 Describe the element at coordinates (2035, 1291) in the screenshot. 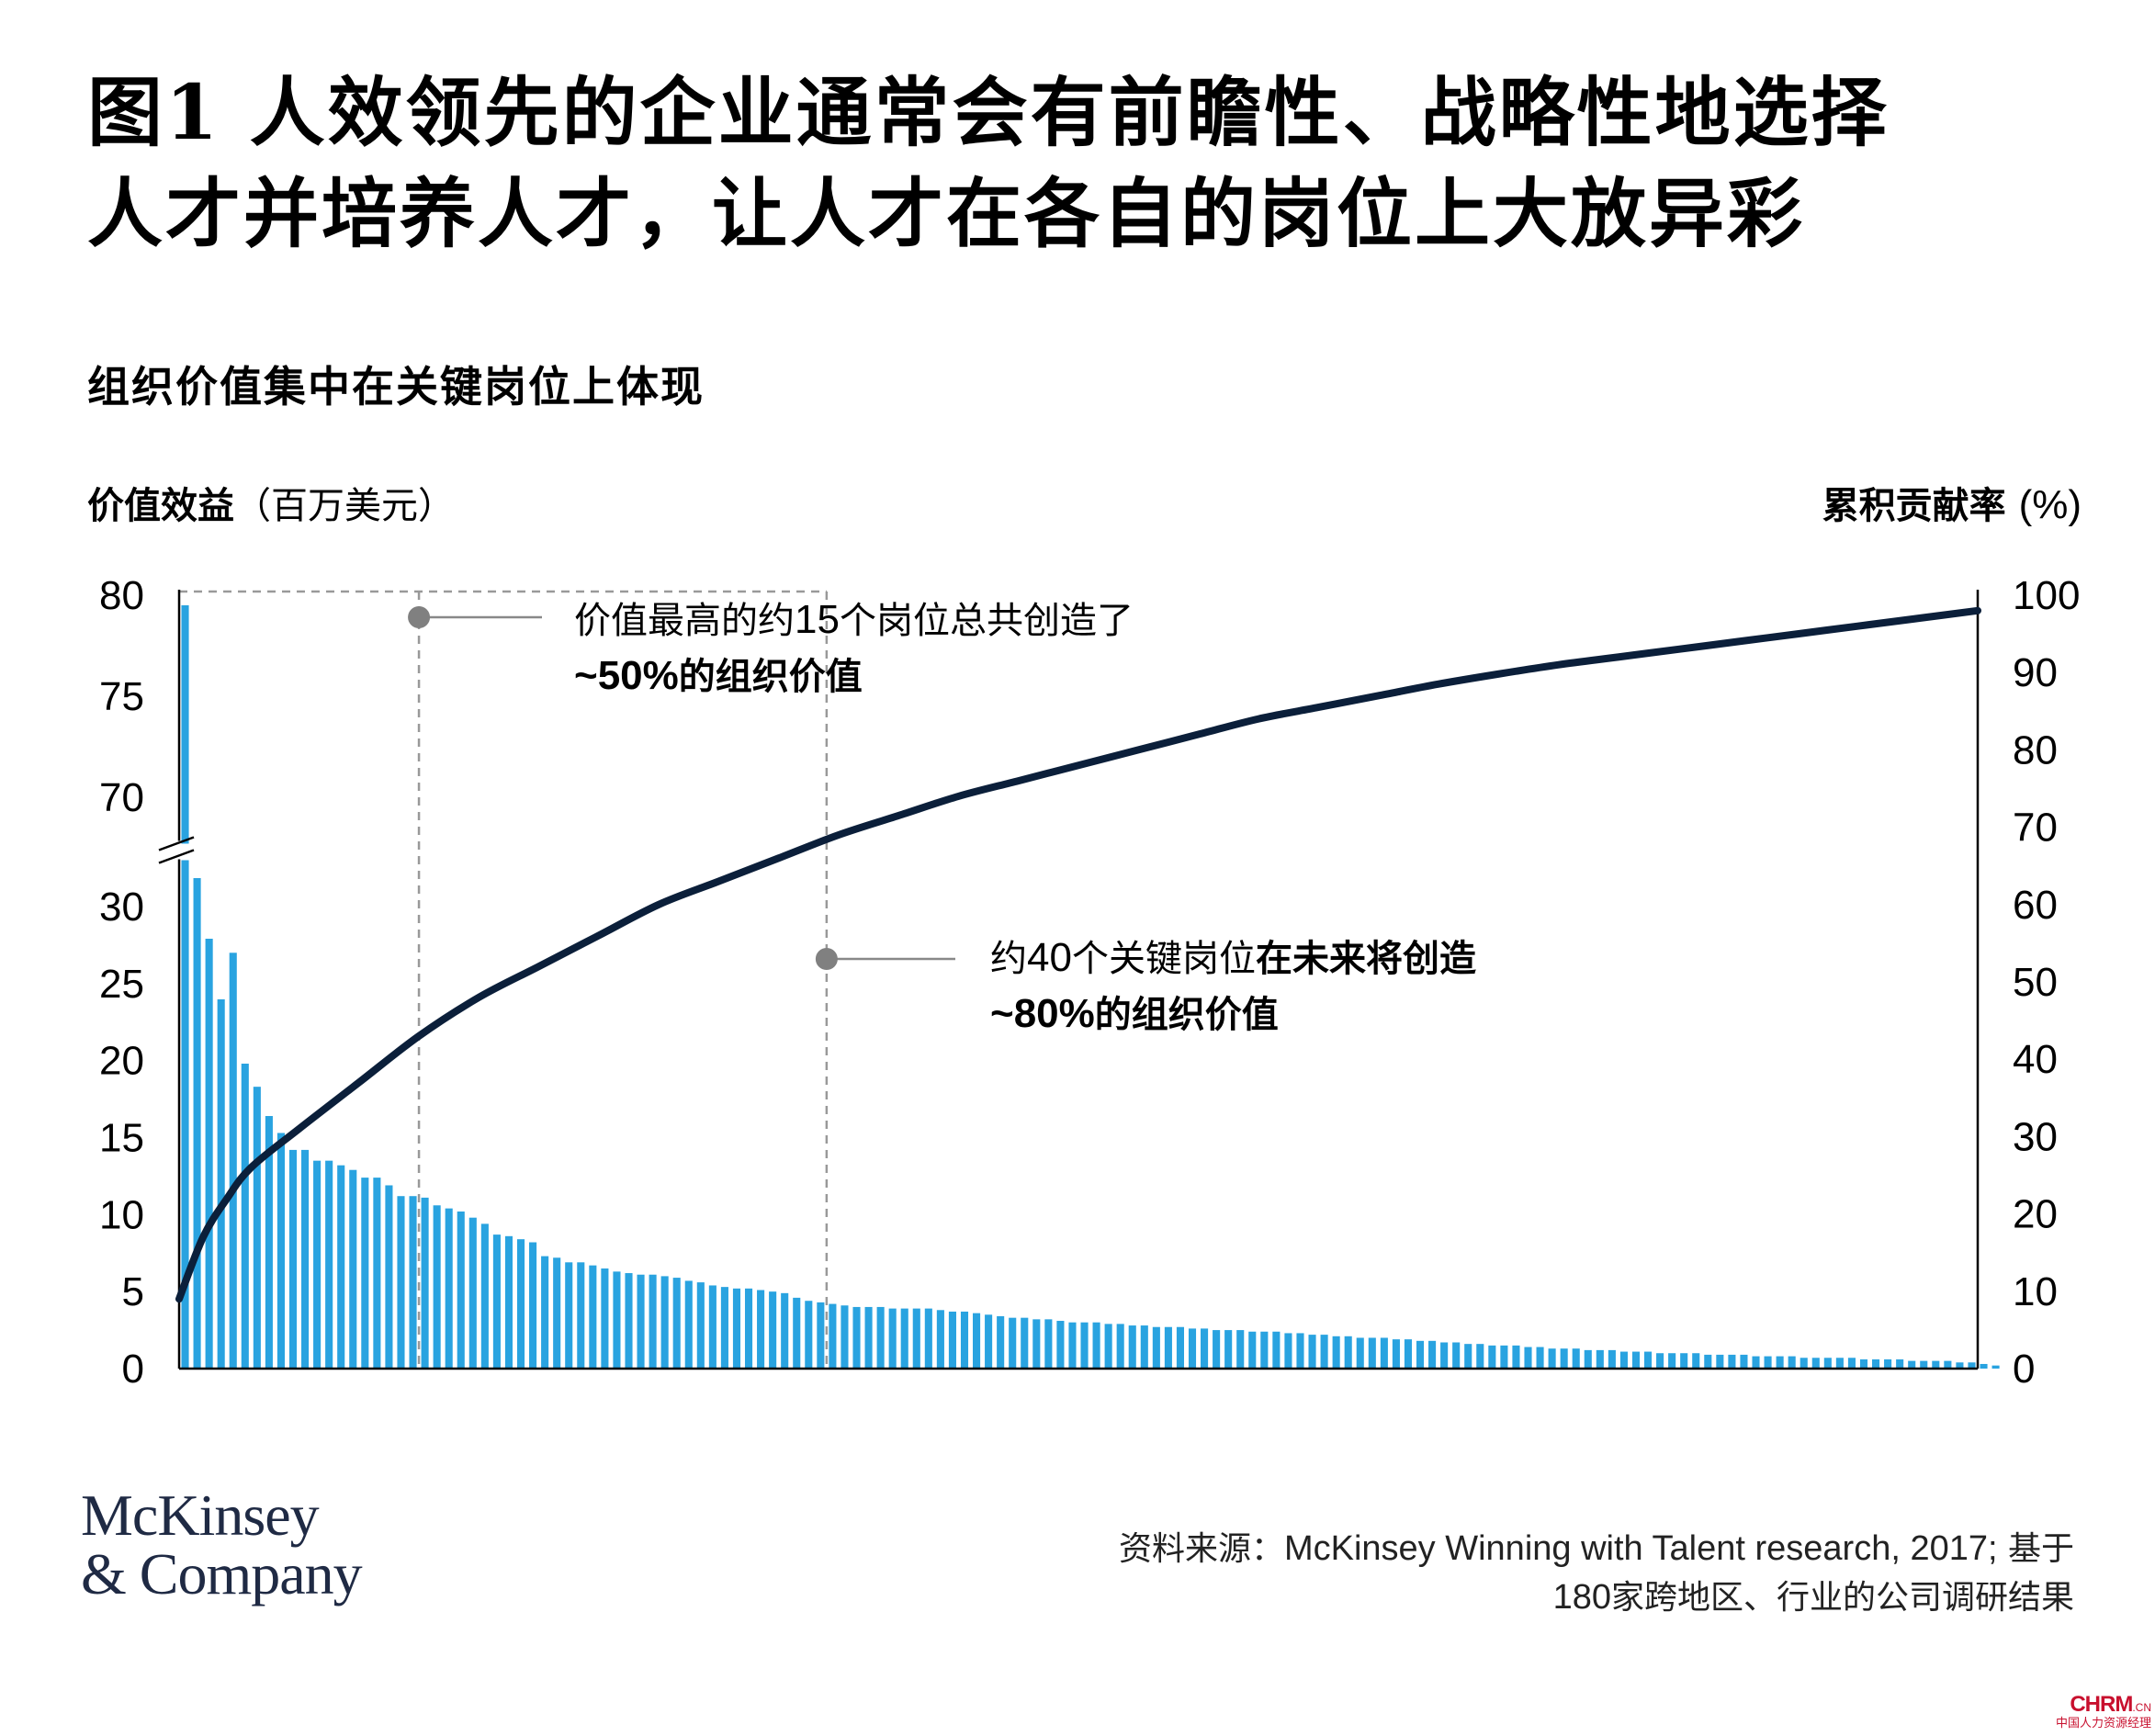

I see `right-tick-label: 10` at that location.